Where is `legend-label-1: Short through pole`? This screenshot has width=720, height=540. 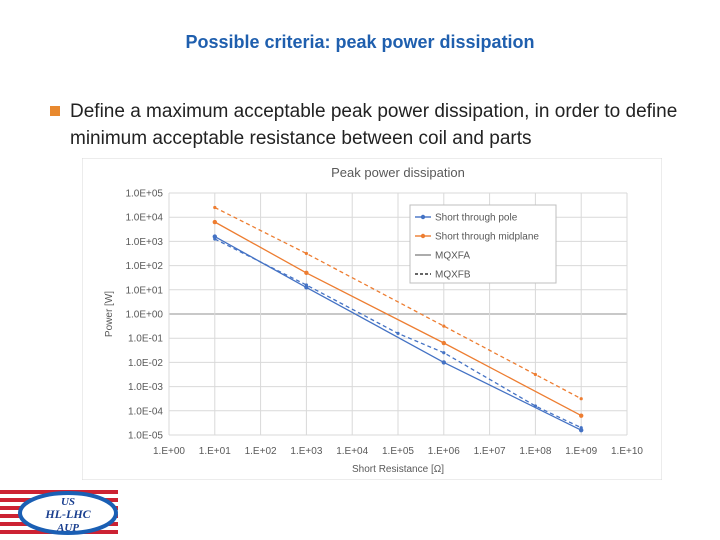 legend-label-1: Short through pole is located at coordinates (476, 218).